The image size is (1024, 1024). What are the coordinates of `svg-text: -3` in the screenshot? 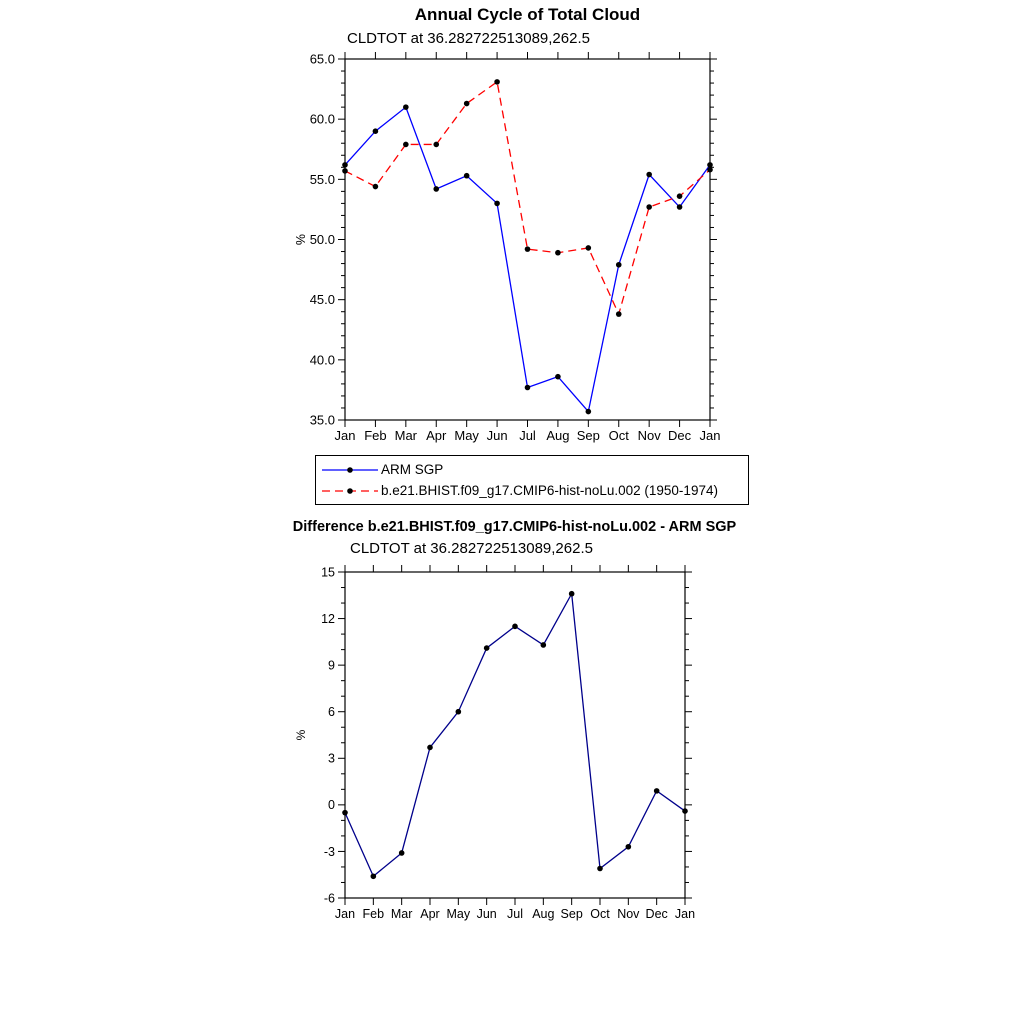 It's located at (329, 852).